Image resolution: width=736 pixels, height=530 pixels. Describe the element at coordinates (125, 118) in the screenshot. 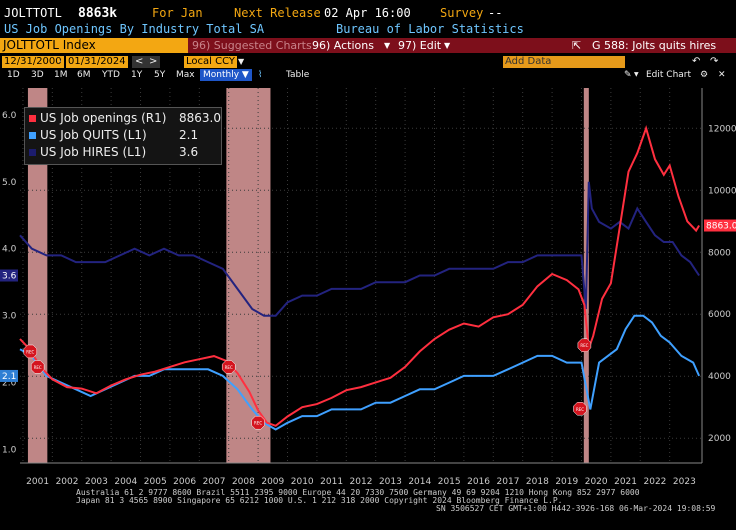

I see `legend-item-openings: US Job openings (R1) 8863.0` at that location.